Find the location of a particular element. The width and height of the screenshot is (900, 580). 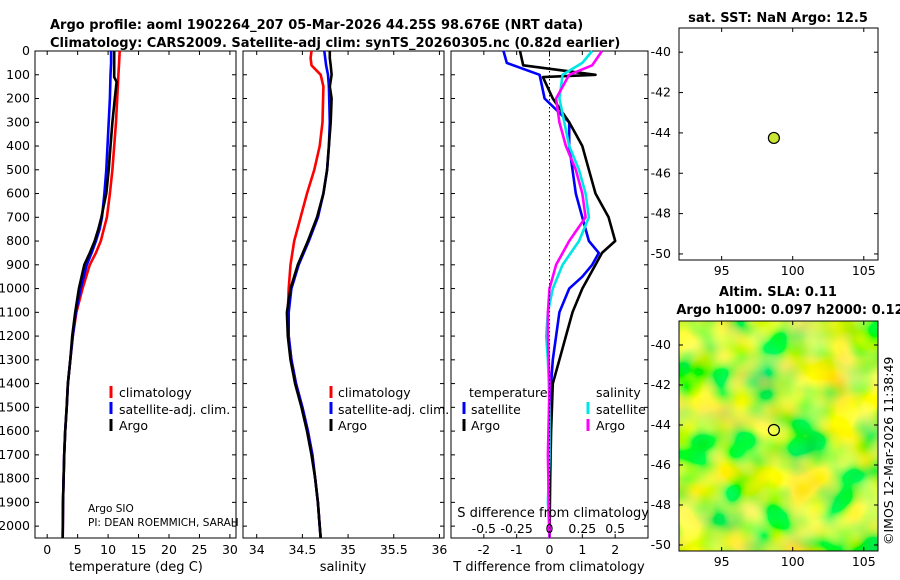

depth-tick-label: 1700 is located at coordinates (15, 454).